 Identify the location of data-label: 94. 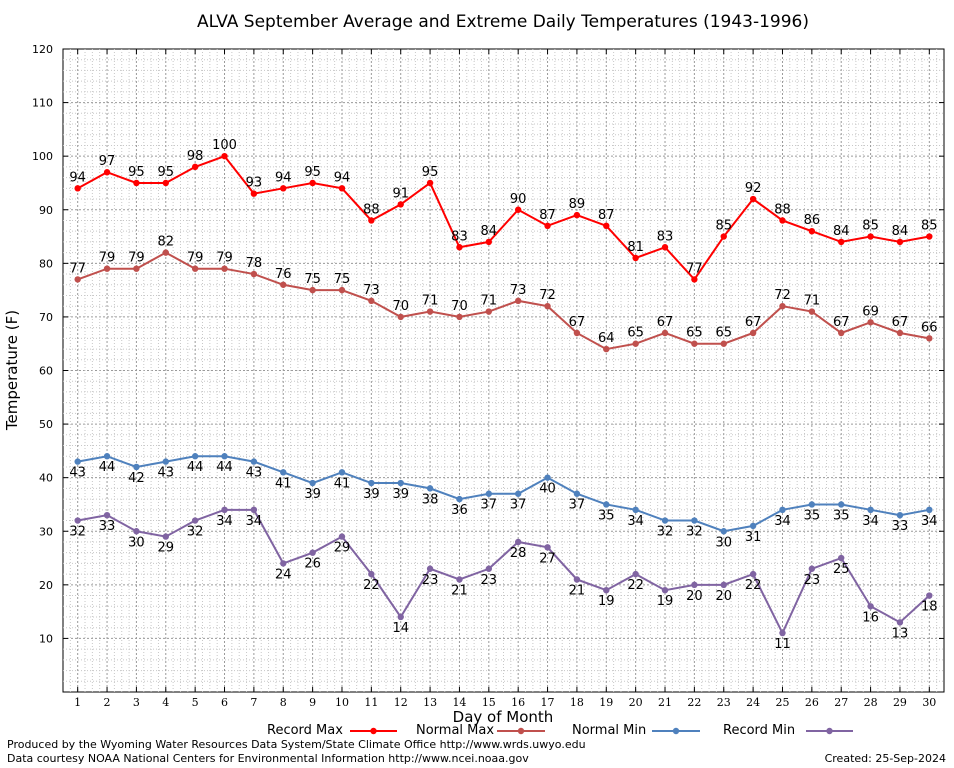
(342, 177).